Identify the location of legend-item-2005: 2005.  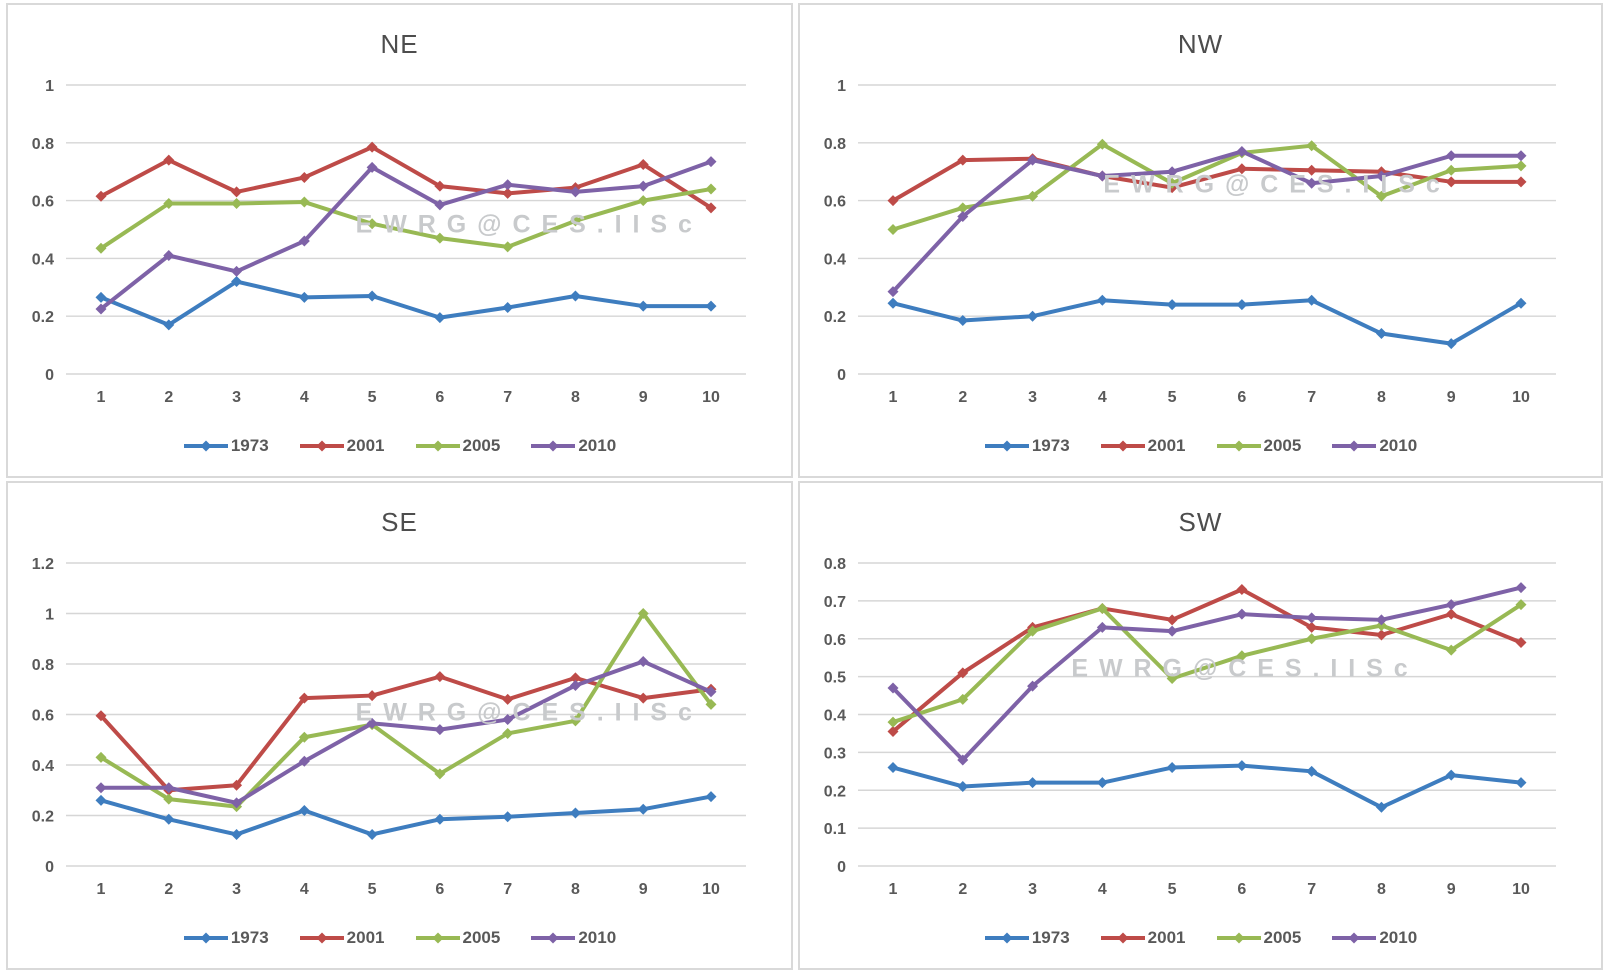
(1258, 938).